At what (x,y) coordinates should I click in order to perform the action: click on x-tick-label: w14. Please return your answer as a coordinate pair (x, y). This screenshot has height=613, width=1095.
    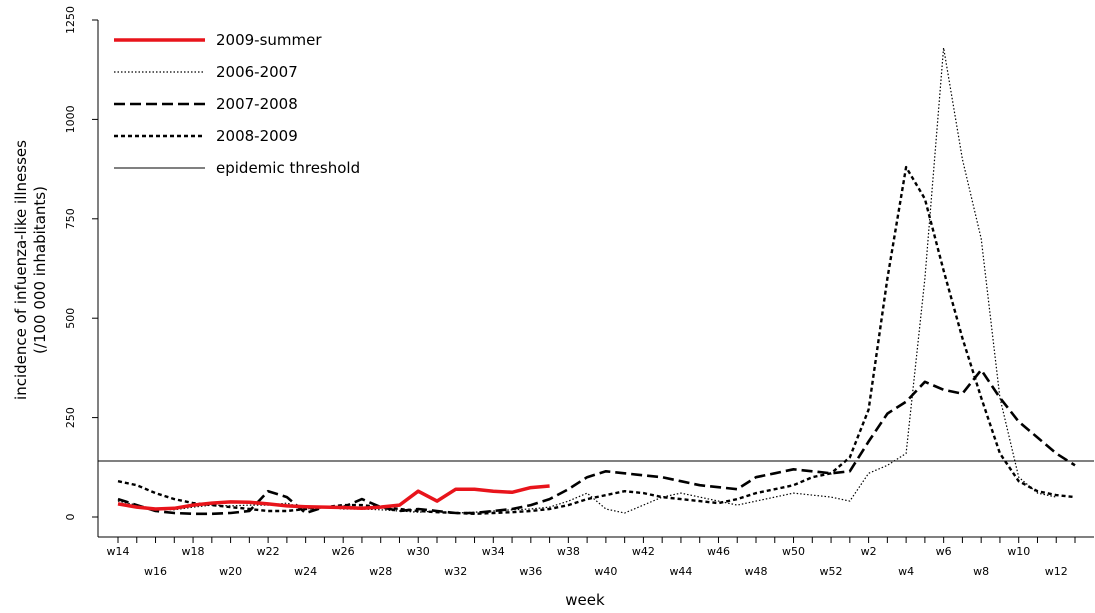
    Looking at the image, I should click on (118, 551).